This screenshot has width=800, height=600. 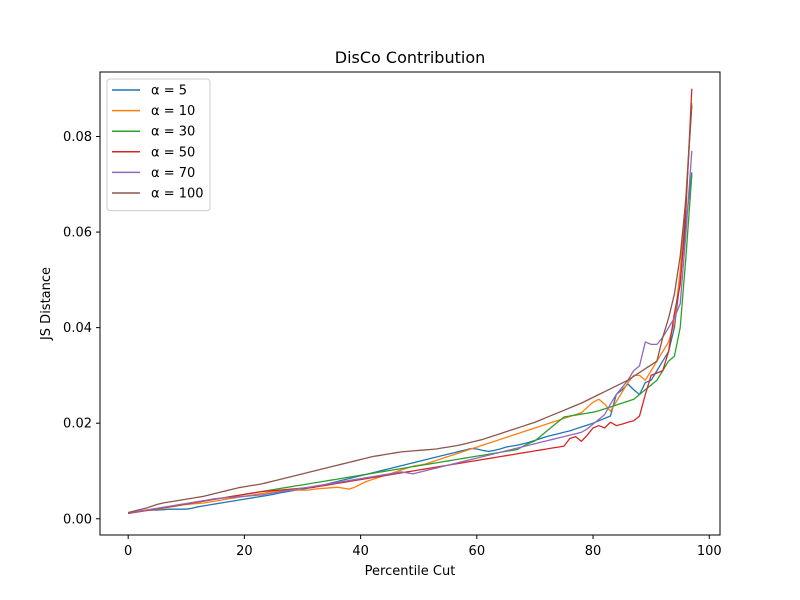 What do you see at coordinates (423, 547) in the screenshot?
I see `x-axis: 0 20 40 60 80 100` at bounding box center [423, 547].